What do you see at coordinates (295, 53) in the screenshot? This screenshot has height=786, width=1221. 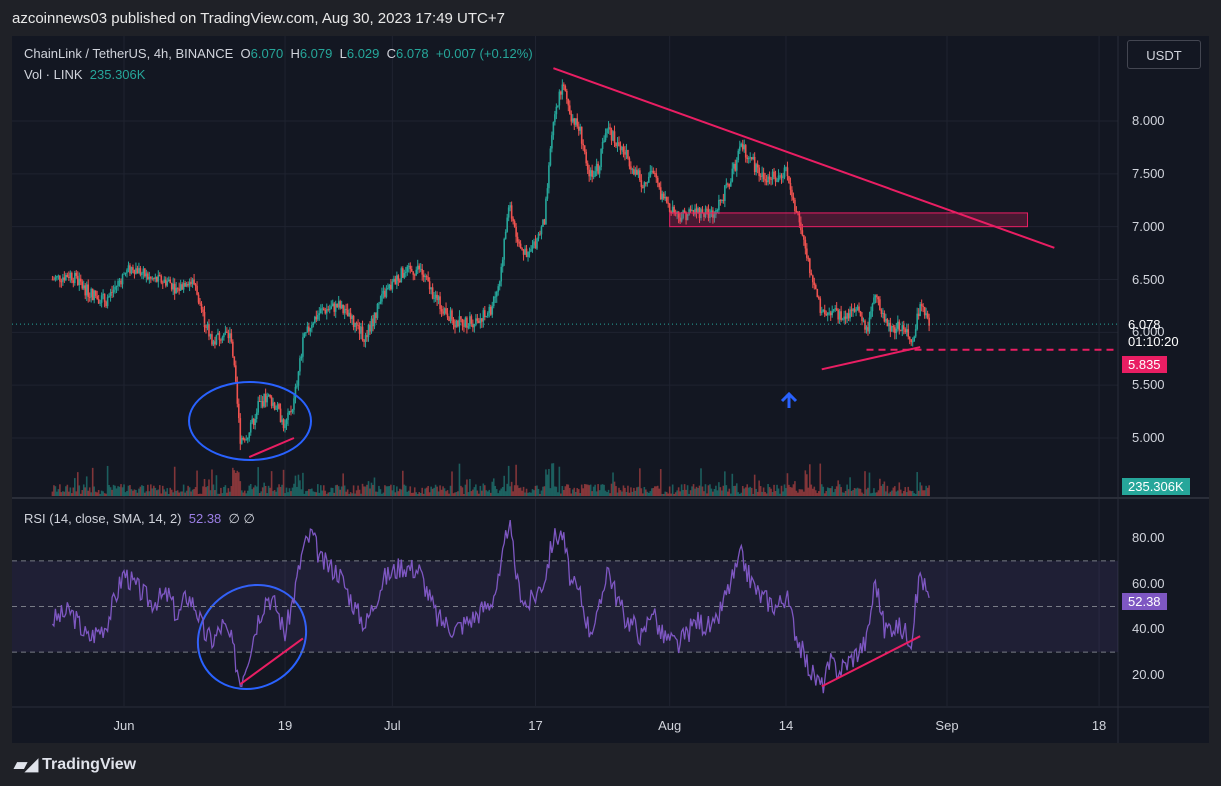 I see `high-label: H` at bounding box center [295, 53].